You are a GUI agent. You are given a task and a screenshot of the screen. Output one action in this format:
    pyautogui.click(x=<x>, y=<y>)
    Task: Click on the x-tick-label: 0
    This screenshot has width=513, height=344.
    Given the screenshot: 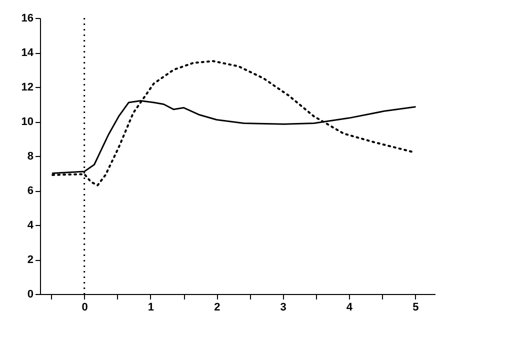 What is the action you would take?
    pyautogui.click(x=85, y=308)
    